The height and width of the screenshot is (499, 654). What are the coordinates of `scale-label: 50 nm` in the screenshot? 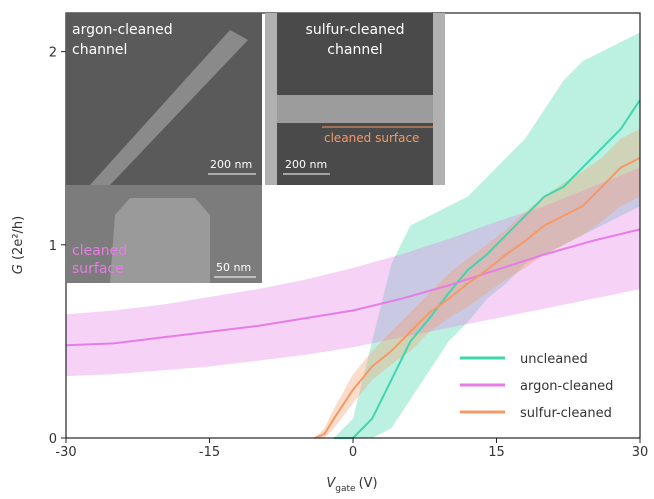 It's located at (233, 267).